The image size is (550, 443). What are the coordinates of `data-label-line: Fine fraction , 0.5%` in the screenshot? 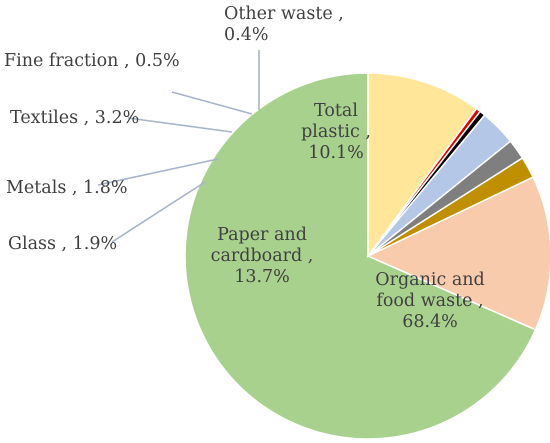 It's located at (92, 61).